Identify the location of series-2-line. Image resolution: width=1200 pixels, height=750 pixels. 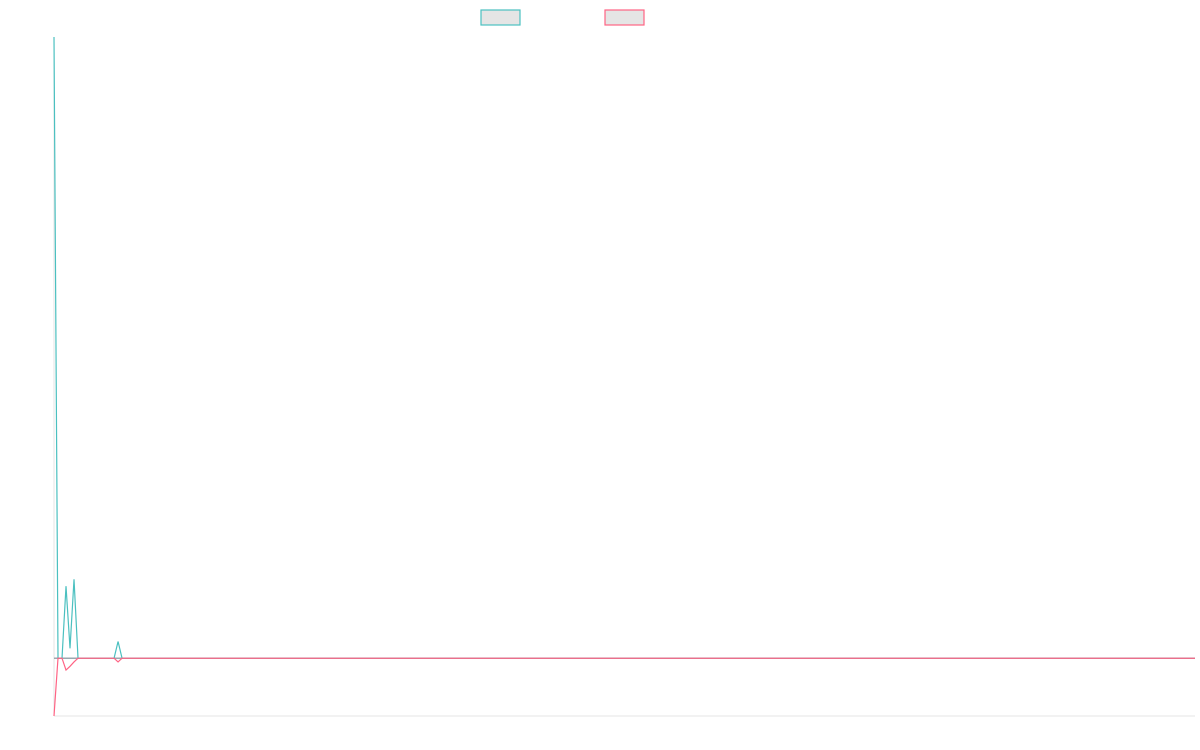
(624, 687).